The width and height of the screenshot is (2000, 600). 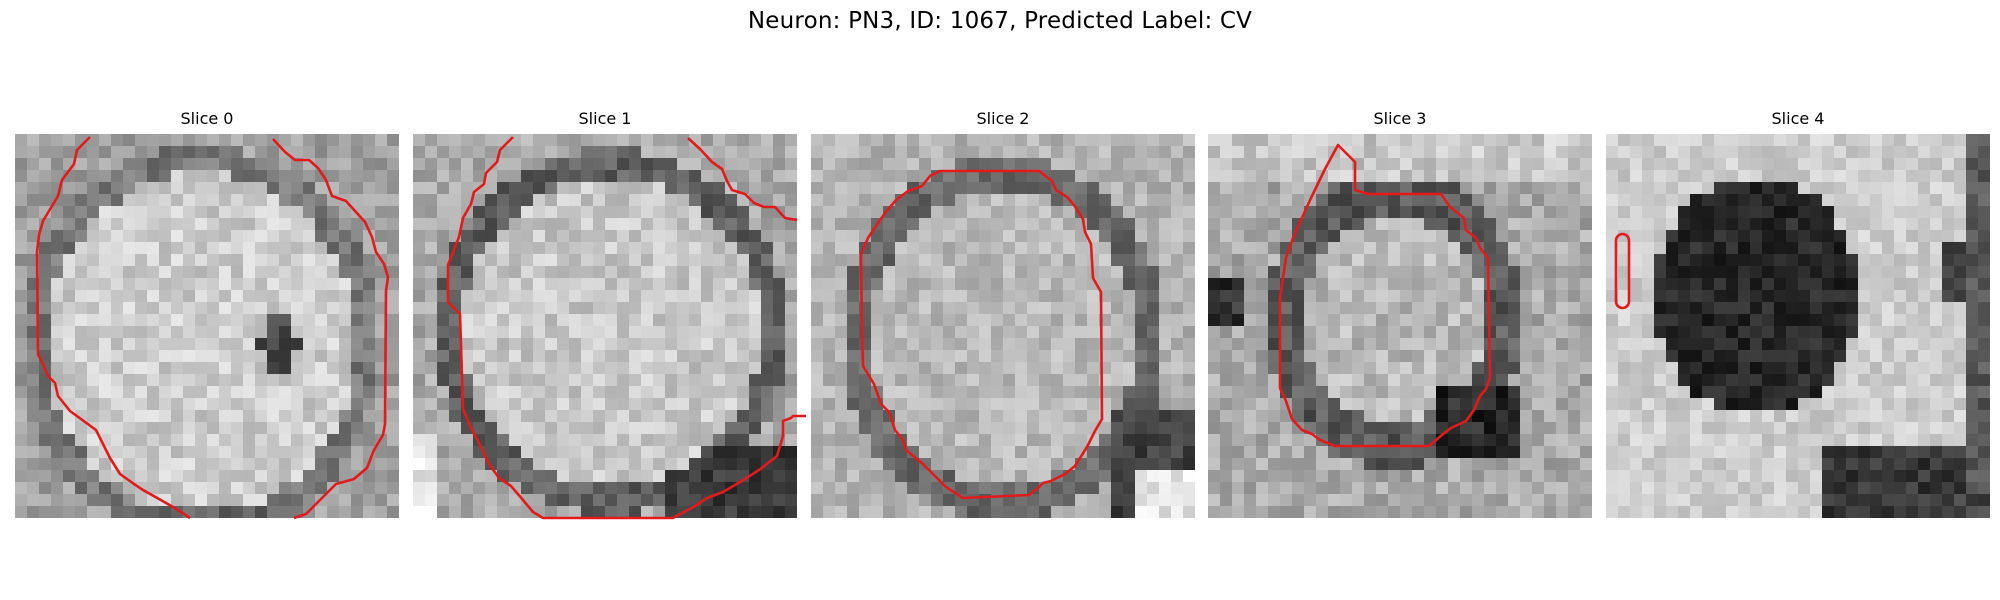 I want to click on slice-title: Slice 2, so click(x=1003, y=118).